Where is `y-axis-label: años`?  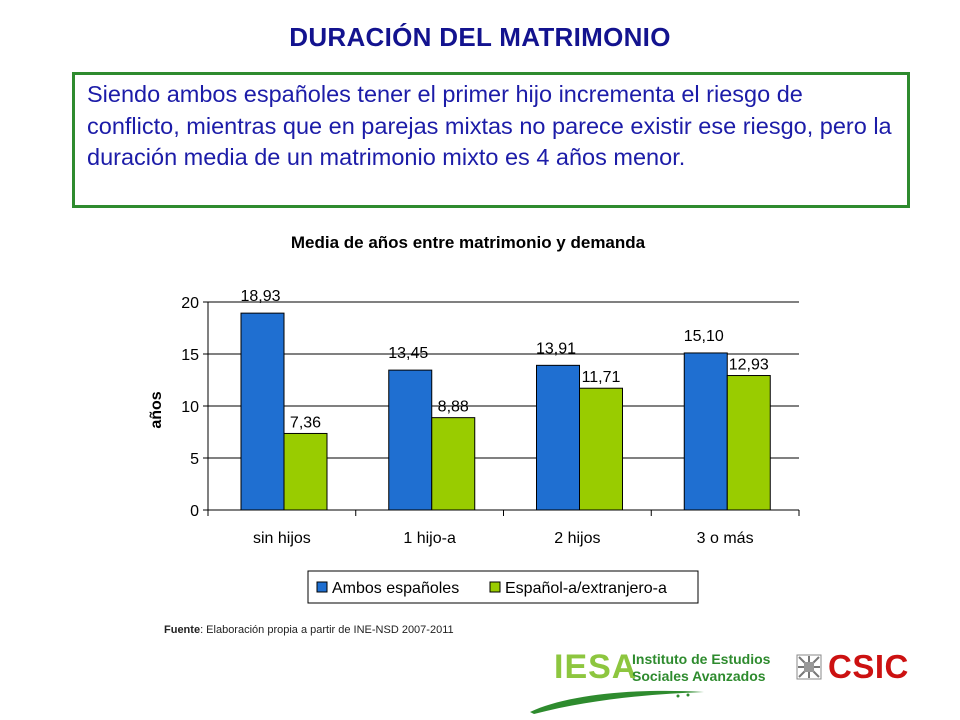 y-axis-label: años is located at coordinates (156, 409).